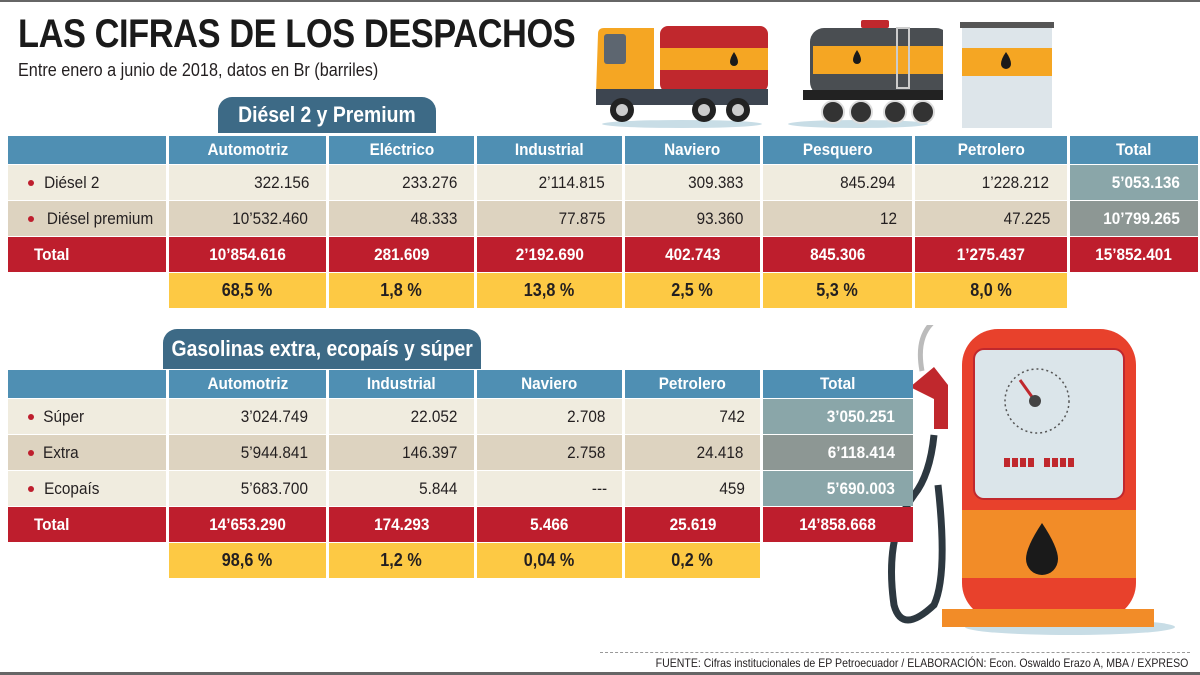 The image size is (1200, 675). I want to click on percent-cell-text: 0,04 %, so click(549, 560).